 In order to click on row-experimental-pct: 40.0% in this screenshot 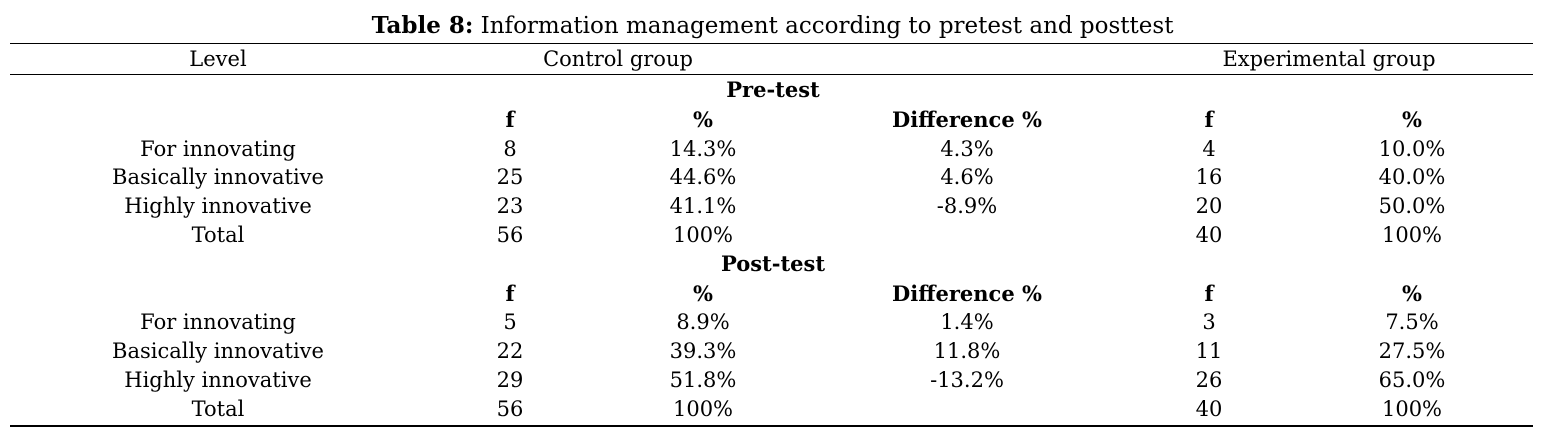, I will do `click(1412, 177)`.